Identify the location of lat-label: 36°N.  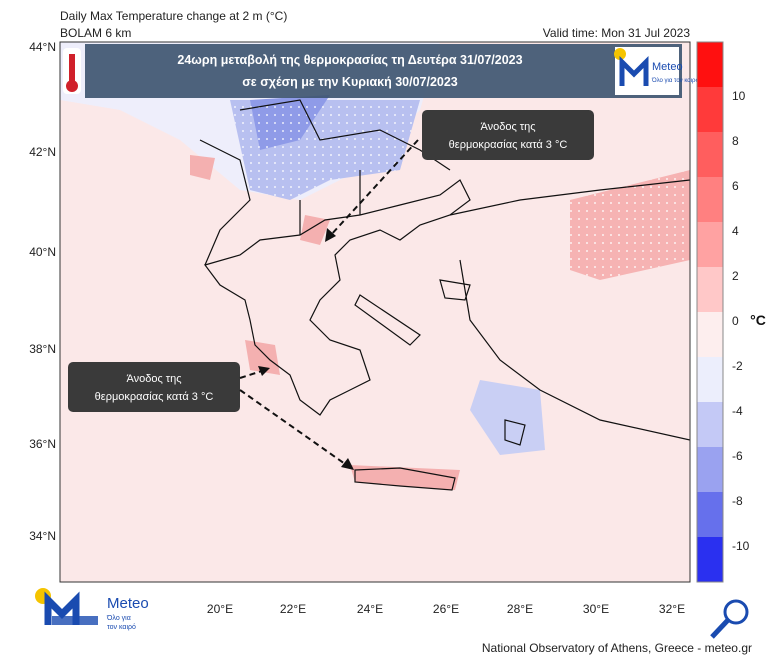
(42, 444).